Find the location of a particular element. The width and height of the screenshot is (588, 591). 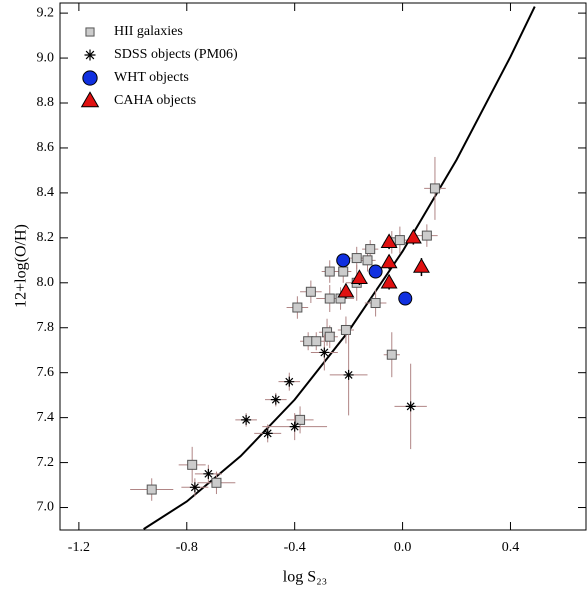

y-tick-label: 8.4 is located at coordinates (46, 192).